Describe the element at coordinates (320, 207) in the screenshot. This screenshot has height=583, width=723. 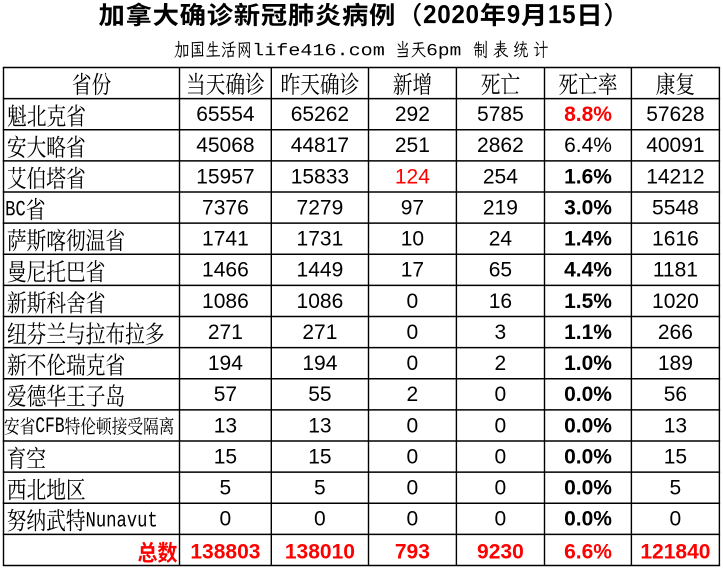
I see `svg-text: 7279` at that location.